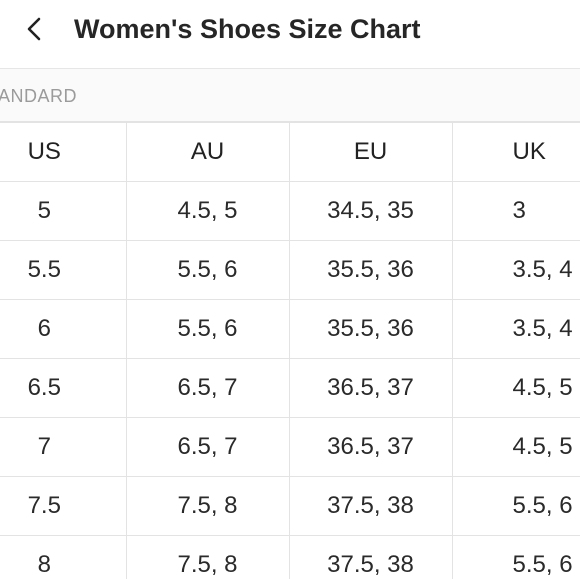 The image size is (580, 579). What do you see at coordinates (371, 151) in the screenshot?
I see `column-header-eu: EU` at bounding box center [371, 151].